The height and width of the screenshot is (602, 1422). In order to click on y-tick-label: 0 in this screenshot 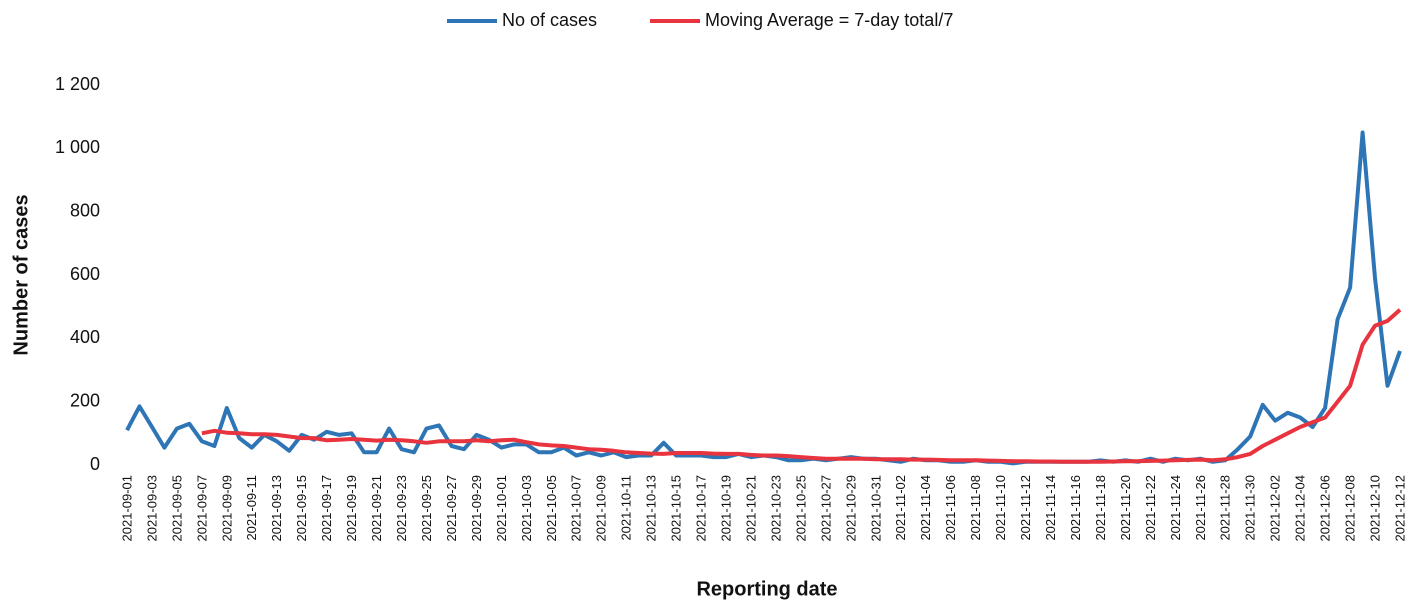, I will do `click(95, 464)`.